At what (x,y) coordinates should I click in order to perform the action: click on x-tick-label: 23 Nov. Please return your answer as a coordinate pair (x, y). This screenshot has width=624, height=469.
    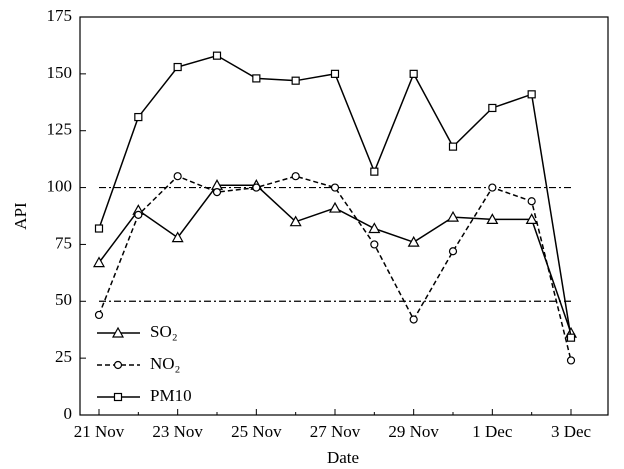
    Looking at the image, I should click on (177, 431).